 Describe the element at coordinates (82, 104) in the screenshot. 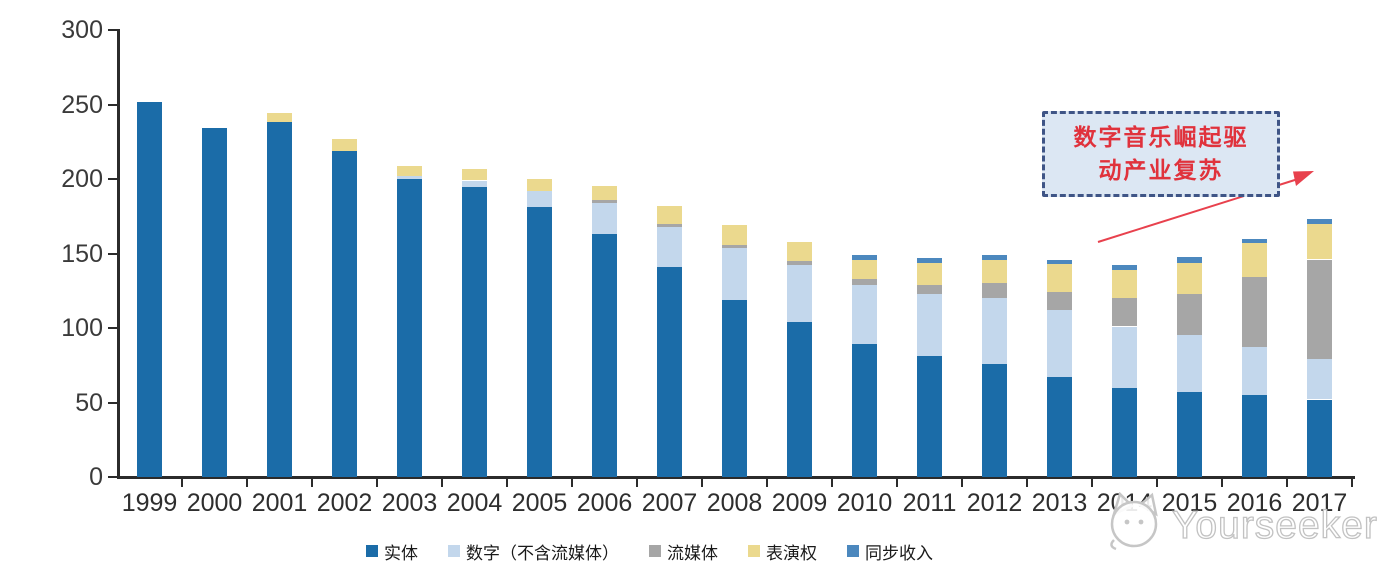

I see `y-axis-label: 250` at that location.